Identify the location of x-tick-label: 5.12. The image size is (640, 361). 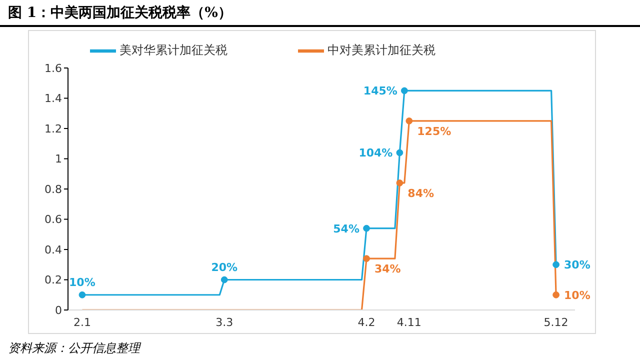
(556, 322).